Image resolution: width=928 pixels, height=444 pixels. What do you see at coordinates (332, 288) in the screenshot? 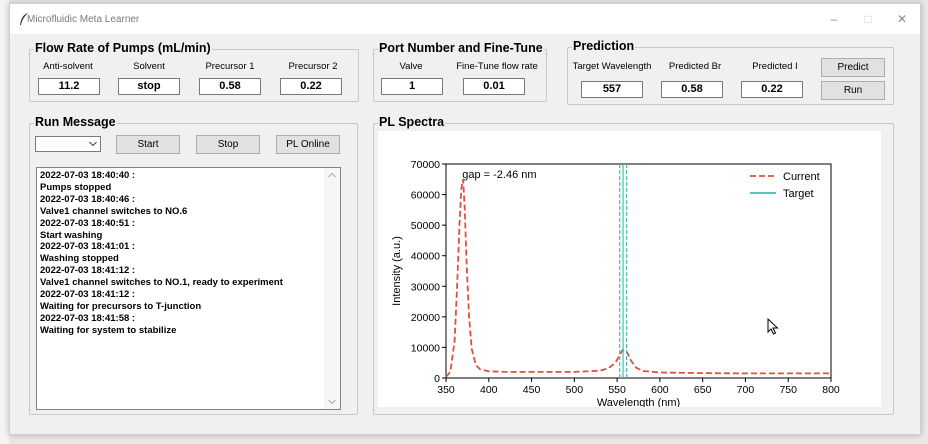
I see `log-scrollbar` at bounding box center [332, 288].